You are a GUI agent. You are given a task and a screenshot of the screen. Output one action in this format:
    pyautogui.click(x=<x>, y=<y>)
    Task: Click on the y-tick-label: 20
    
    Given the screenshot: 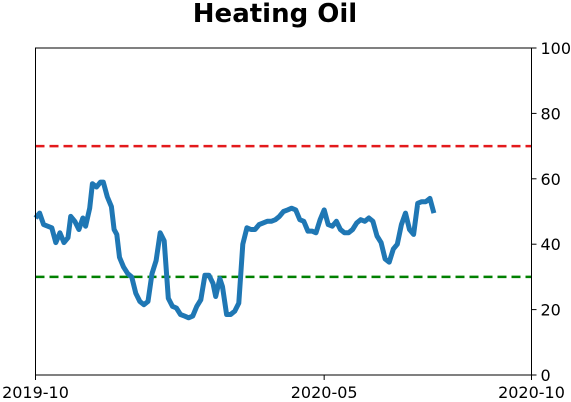 What is the action you would take?
    pyautogui.click(x=551, y=310)
    